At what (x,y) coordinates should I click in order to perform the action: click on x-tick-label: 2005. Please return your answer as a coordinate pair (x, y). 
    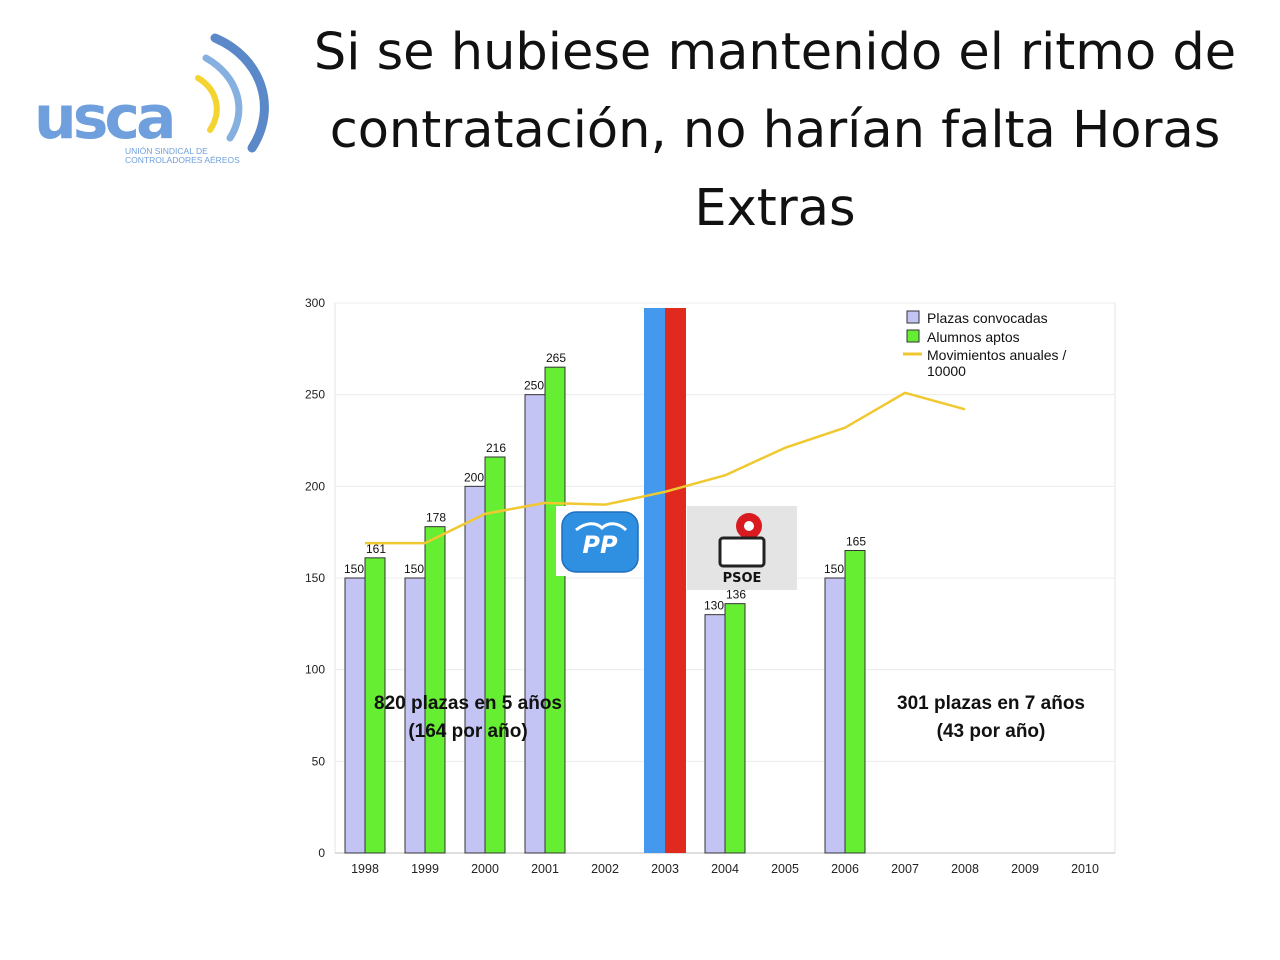
    Looking at the image, I should click on (785, 869).